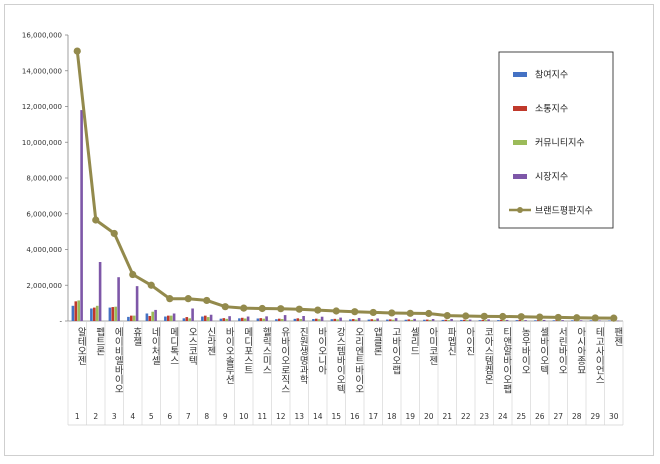 This screenshot has width=660, height=464. I want to click on category-label-17: 앱클론, so click(376, 340).